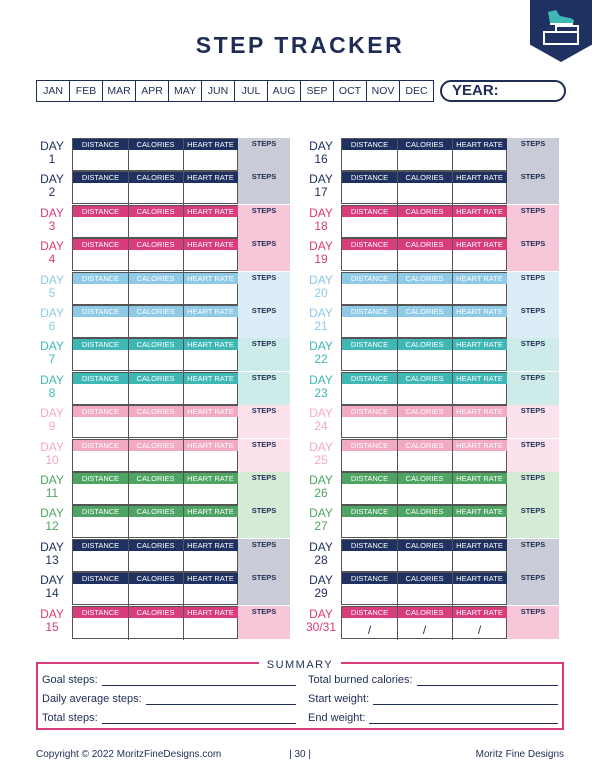 The height and width of the screenshot is (776, 600). Describe the element at coordinates (52, 286) in the screenshot. I see `day-label: DAY 5` at that location.